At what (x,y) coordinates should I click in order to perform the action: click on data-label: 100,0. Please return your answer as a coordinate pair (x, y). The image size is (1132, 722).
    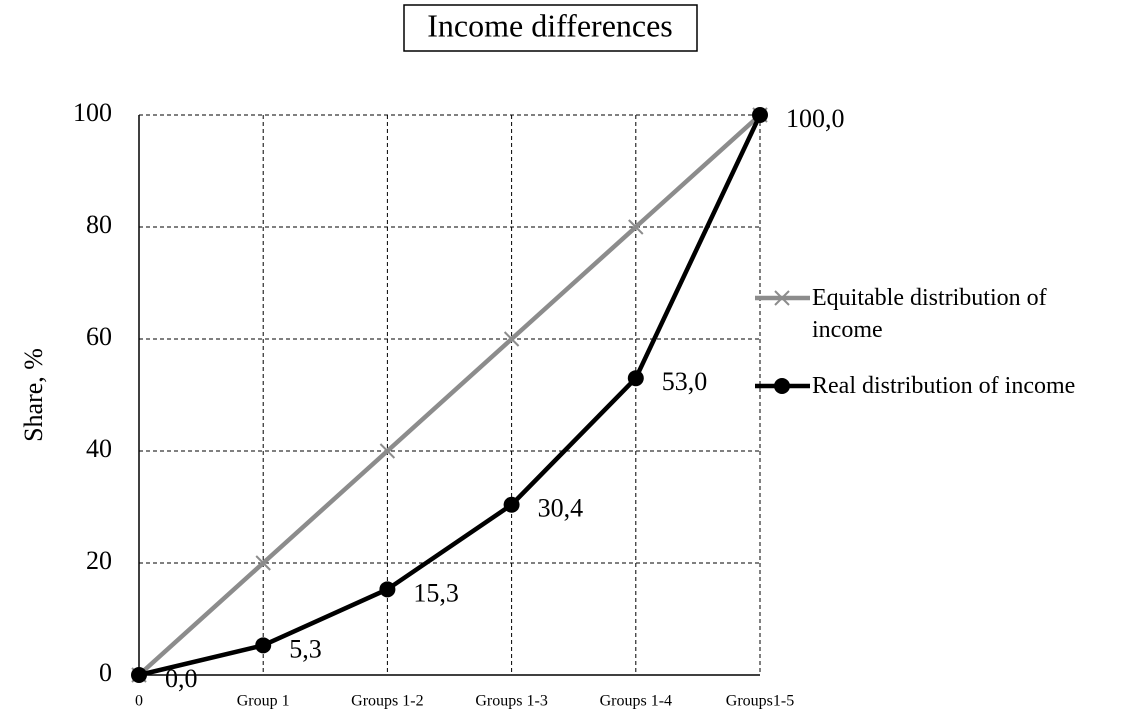
    Looking at the image, I should click on (815, 118).